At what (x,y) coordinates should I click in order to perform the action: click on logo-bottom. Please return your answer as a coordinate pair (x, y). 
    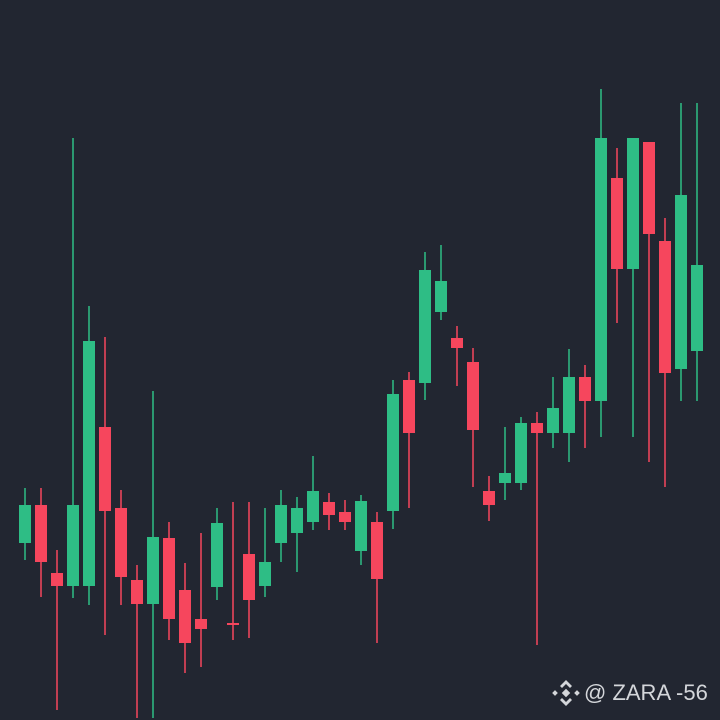
    Looking at the image, I should click on (566, 702).